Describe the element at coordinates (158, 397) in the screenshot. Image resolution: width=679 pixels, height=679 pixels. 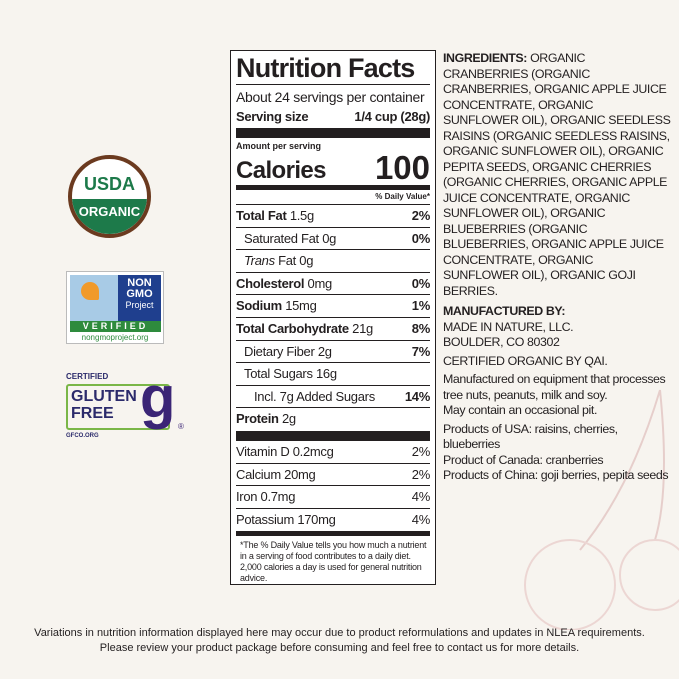
I see `g-mark-icon: g` at that location.